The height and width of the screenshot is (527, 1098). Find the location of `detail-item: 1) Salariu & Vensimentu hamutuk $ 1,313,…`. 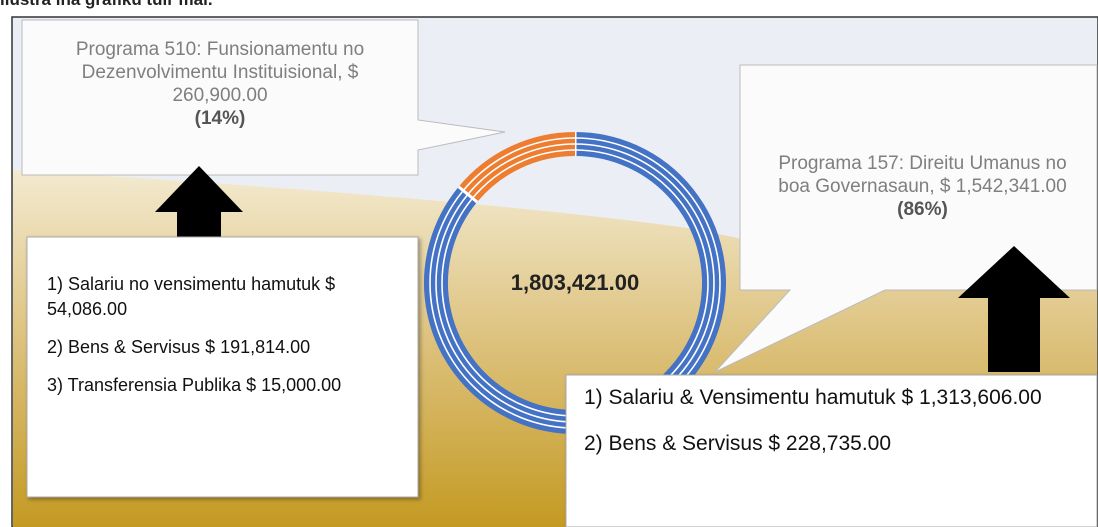

detail-item: 1) Salariu & Vensimentu hamutuk $ 1,313,… is located at coordinates (813, 397).